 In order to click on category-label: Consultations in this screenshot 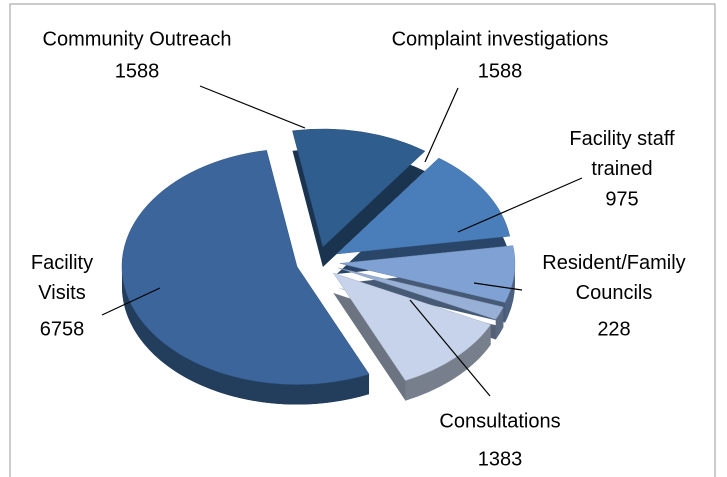, I will do `click(499, 421)`.